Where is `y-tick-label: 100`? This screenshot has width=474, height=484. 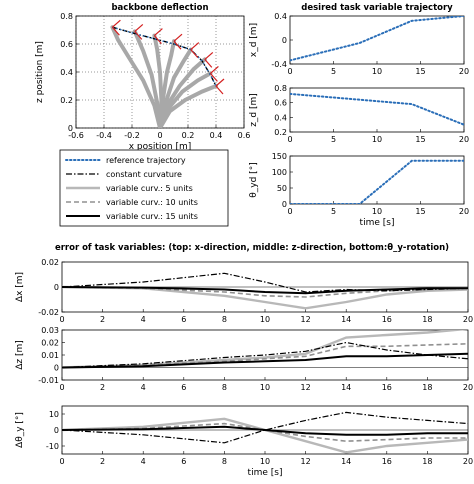 y-tick-label: 100 is located at coordinates (279, 172).